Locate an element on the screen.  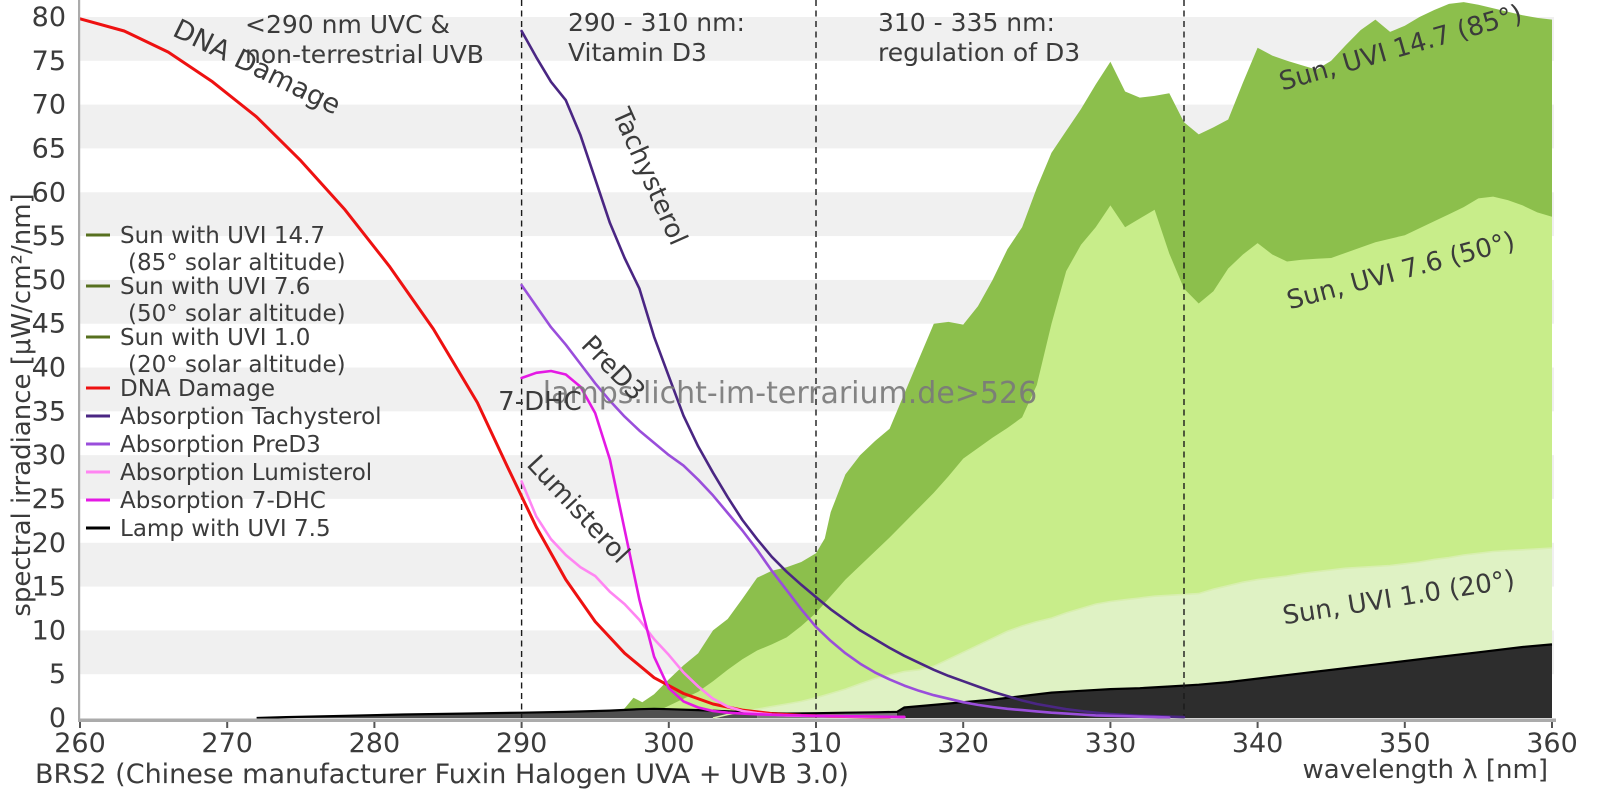
y-tick-label: 15 is located at coordinates (49, 587).